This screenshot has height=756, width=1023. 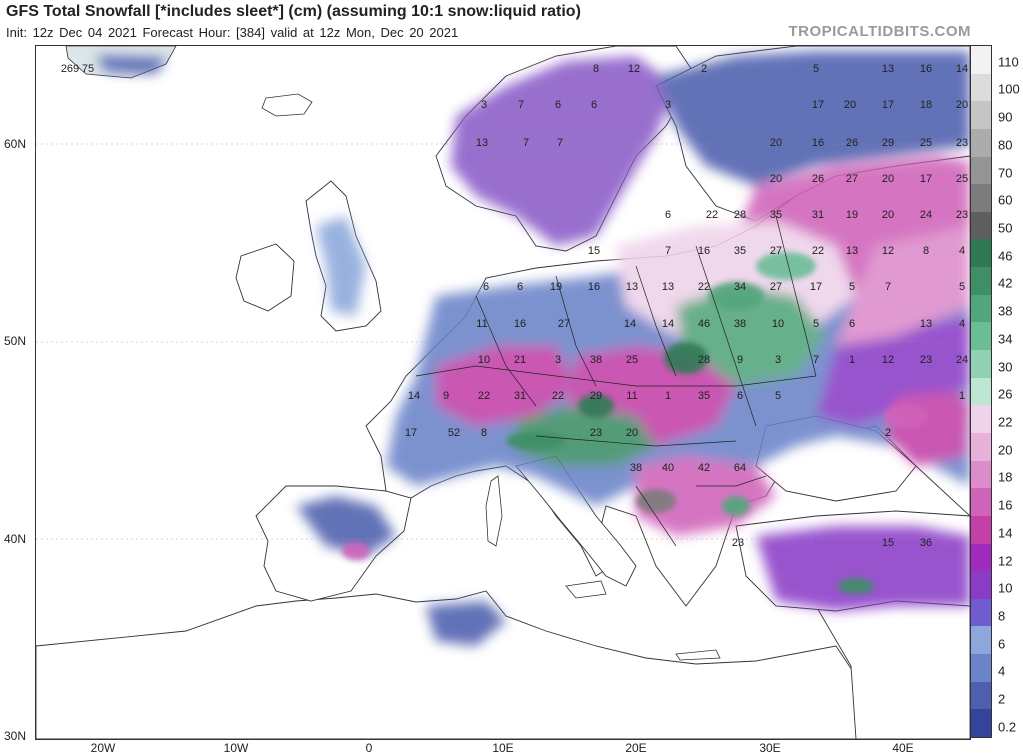 What do you see at coordinates (70, 69) in the screenshot?
I see `snowfall-value-label: 269` at bounding box center [70, 69].